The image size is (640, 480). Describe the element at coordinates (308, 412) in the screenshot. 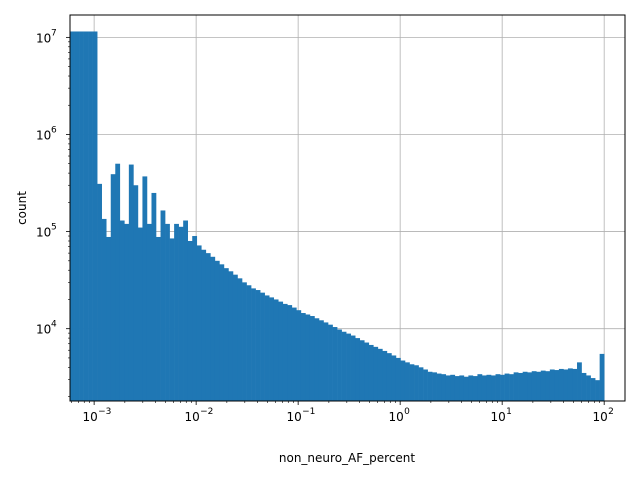

I see `x-tick-exponent: −1` at that location.